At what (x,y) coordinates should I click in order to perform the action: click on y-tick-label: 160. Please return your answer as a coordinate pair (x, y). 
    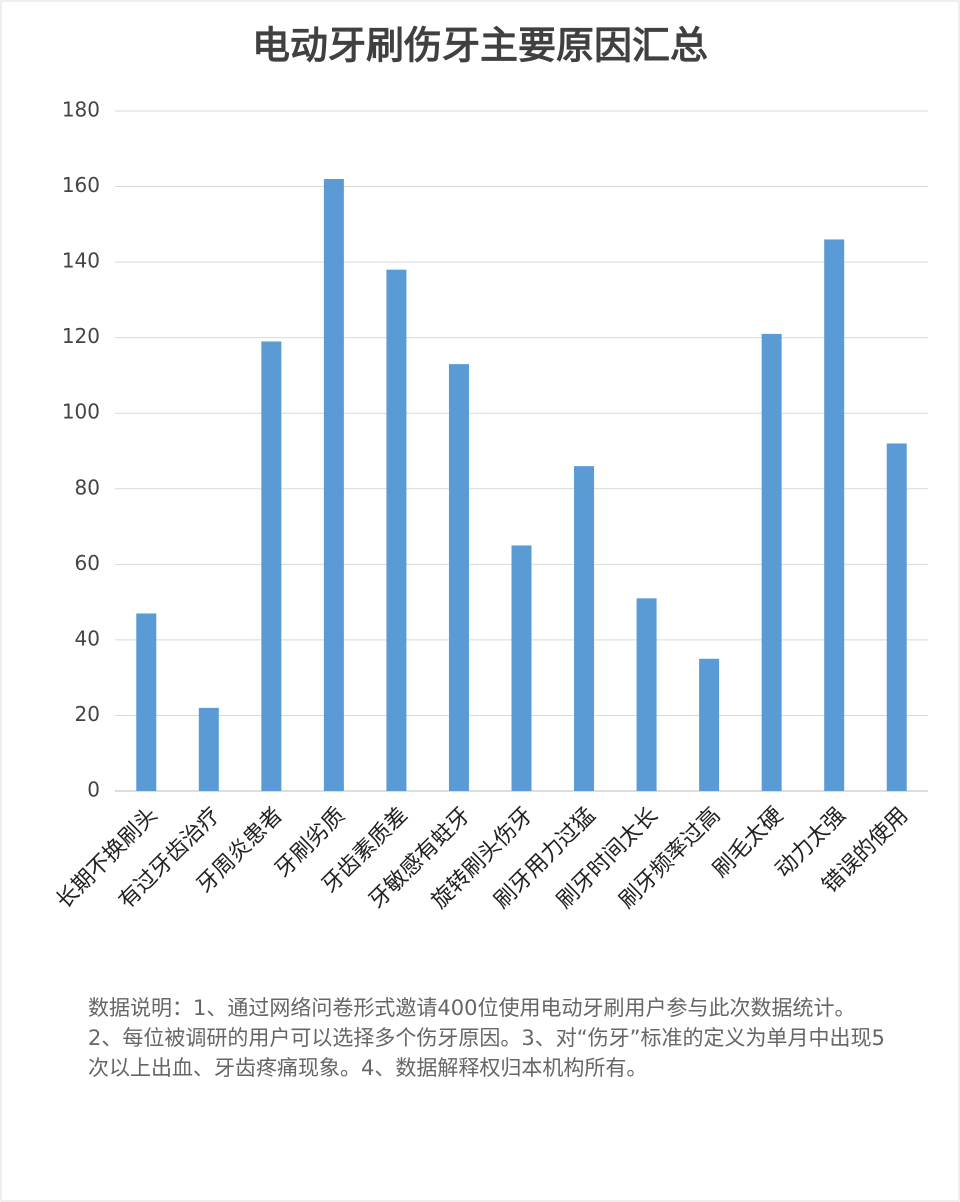
    Looking at the image, I should click on (81, 185).